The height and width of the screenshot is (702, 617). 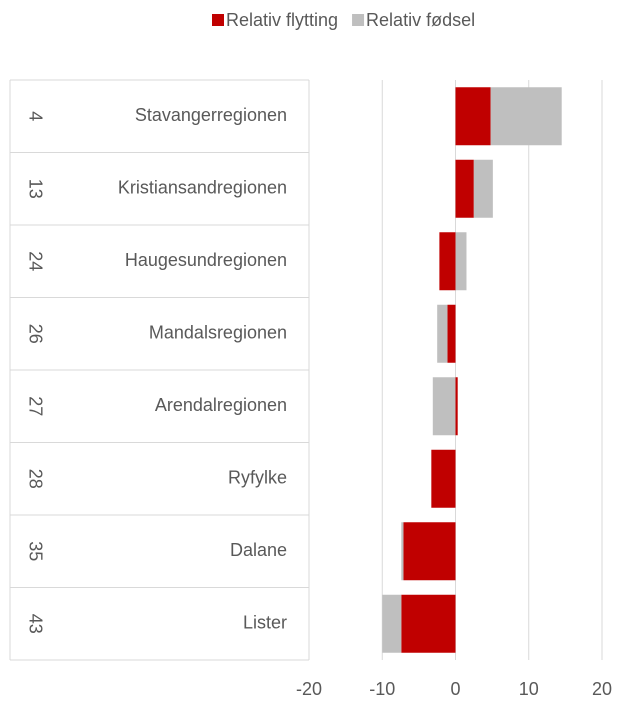 I want to click on legend-label: Relativ fødsel, so click(x=420, y=20).